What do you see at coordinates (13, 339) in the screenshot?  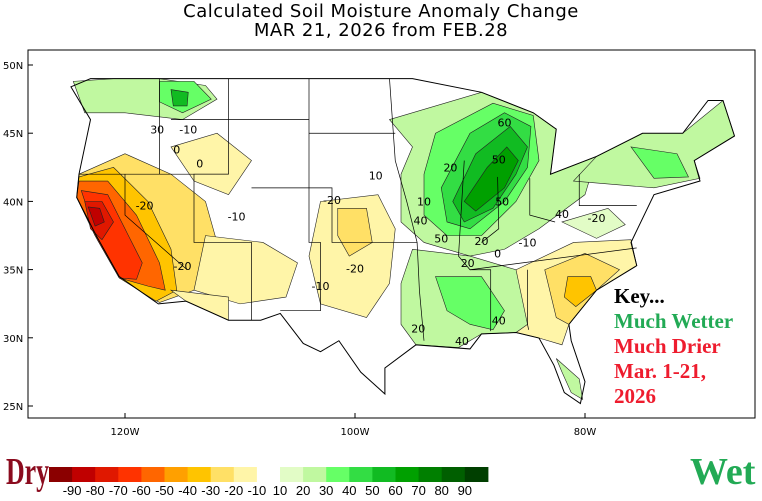 I see `lat-label: 30N` at bounding box center [13, 339].